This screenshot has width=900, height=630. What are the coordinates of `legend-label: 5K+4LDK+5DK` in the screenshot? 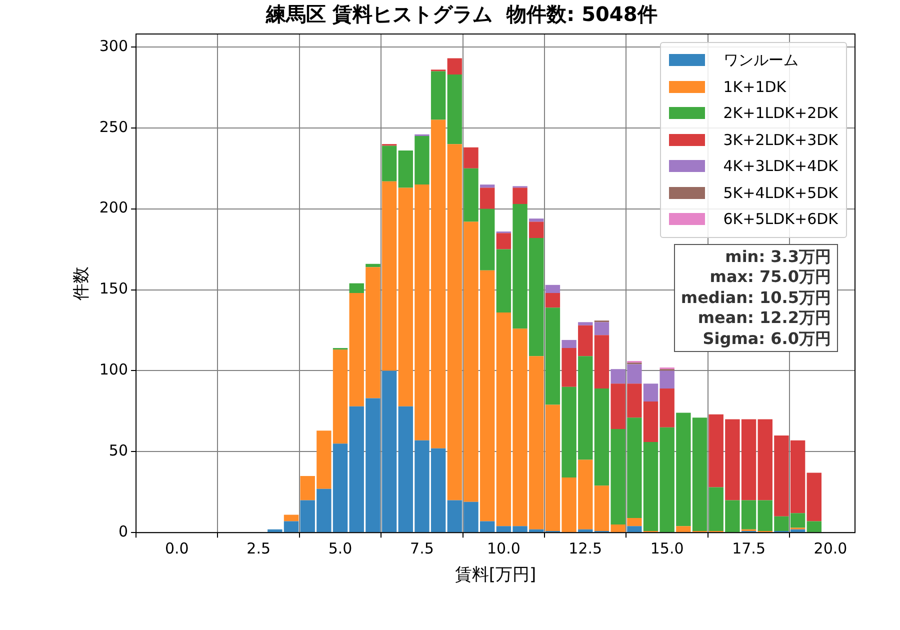 It's located at (780, 193).